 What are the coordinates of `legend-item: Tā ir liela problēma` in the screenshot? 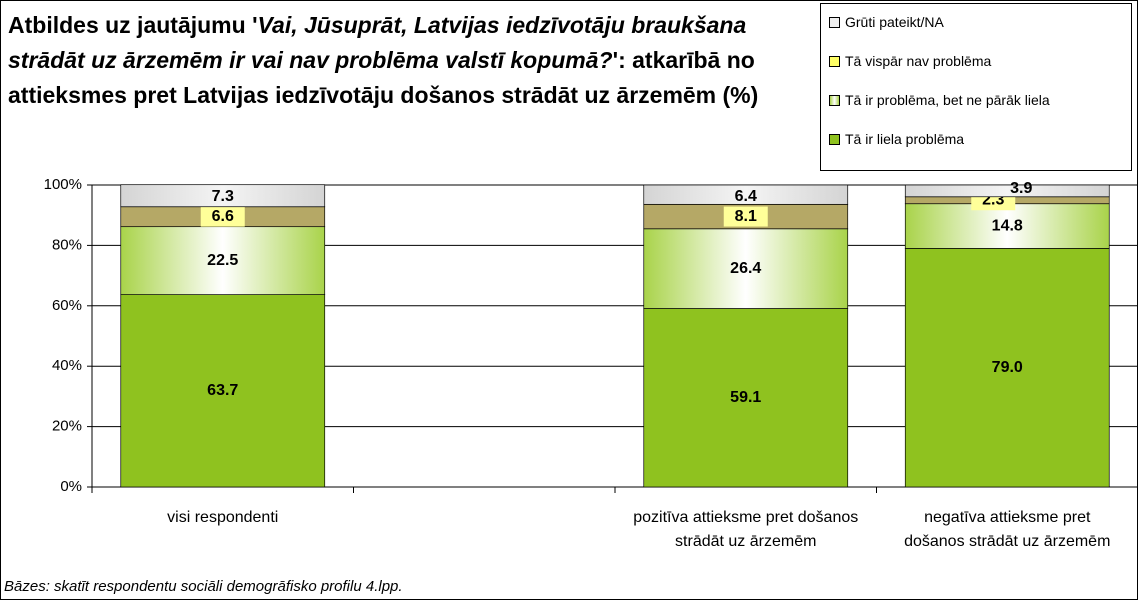 It's located at (896, 139).